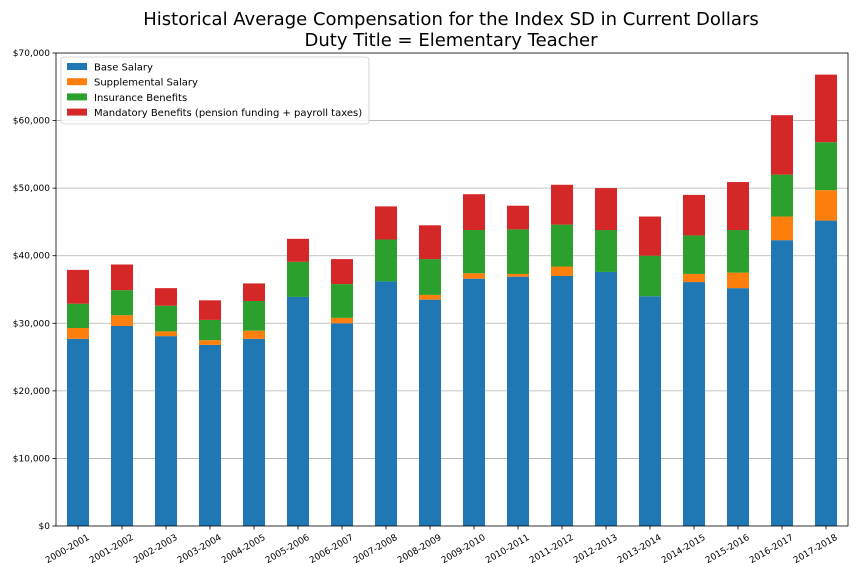  What do you see at coordinates (31, 257) in the screenshot?
I see `y-tick-label: $40,000` at bounding box center [31, 257].